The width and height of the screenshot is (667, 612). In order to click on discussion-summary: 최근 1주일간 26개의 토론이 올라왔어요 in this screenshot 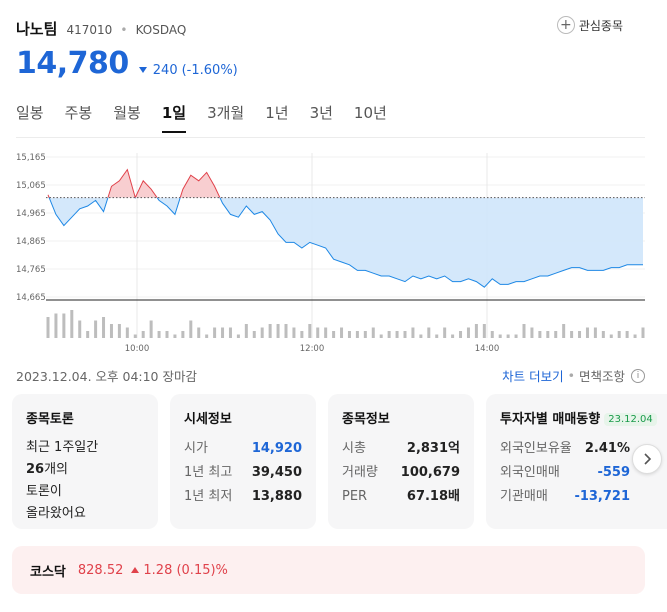, I will do `click(85, 481)`.